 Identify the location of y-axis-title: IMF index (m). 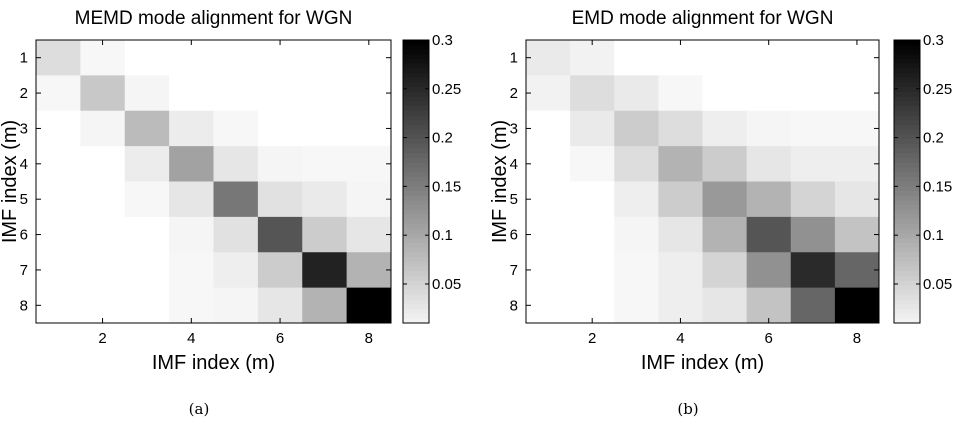
(10, 181).